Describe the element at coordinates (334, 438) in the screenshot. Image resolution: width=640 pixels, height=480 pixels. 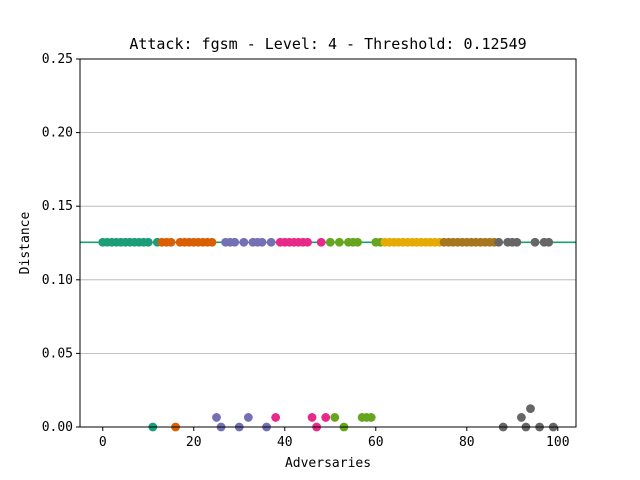
I see `x-axis-ticks: 0 20 40 60 80 100` at that location.